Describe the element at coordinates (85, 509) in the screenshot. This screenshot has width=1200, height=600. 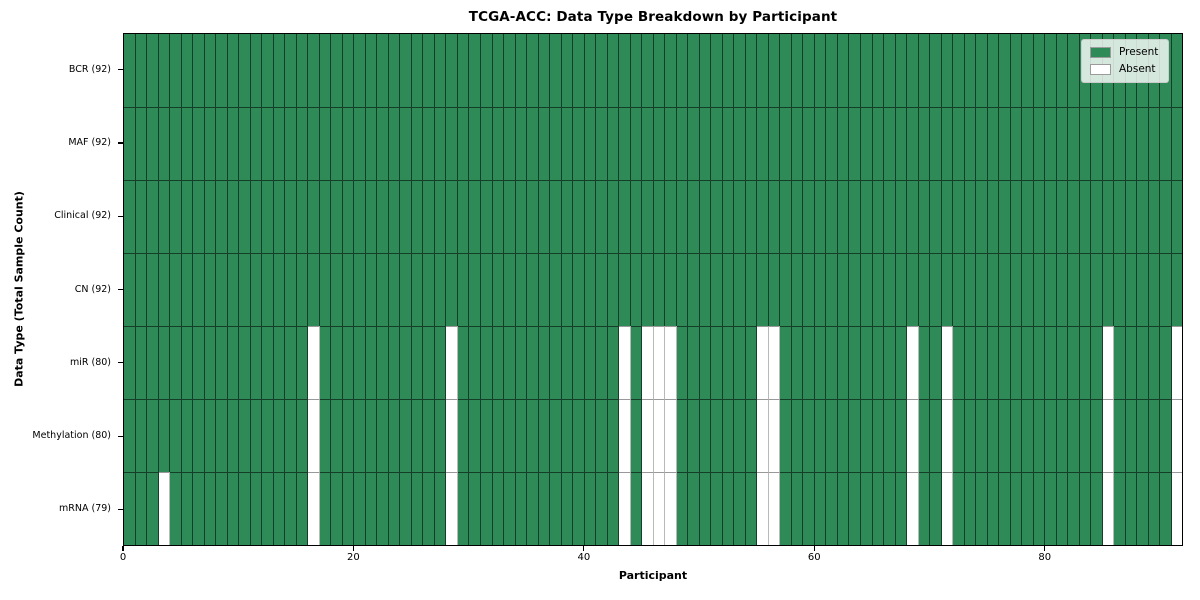
I see `y-tick-label: mRNA (79)` at that location.